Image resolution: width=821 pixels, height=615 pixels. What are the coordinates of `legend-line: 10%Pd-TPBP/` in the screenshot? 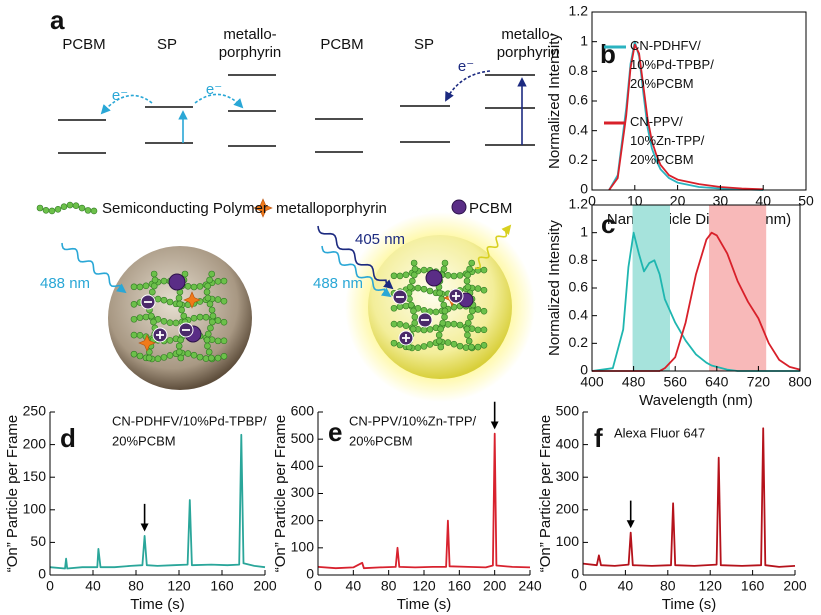 It's located at (672, 64).